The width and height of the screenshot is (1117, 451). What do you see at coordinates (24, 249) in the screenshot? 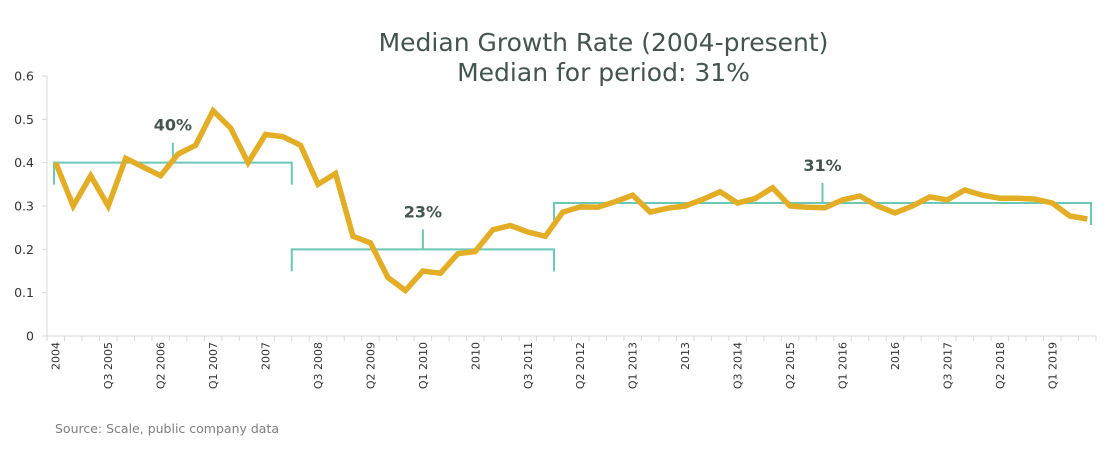
I see `y-tick-label: 0.2` at bounding box center [24, 249].